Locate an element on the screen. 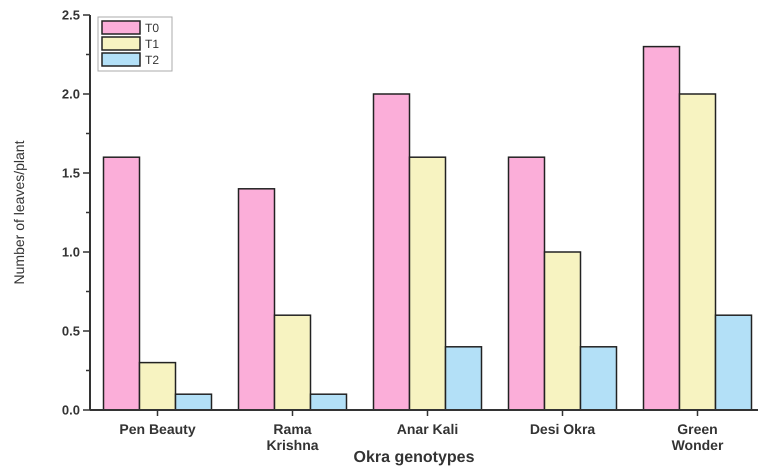  x-axis-title: Okra genotypes is located at coordinates (414, 457).